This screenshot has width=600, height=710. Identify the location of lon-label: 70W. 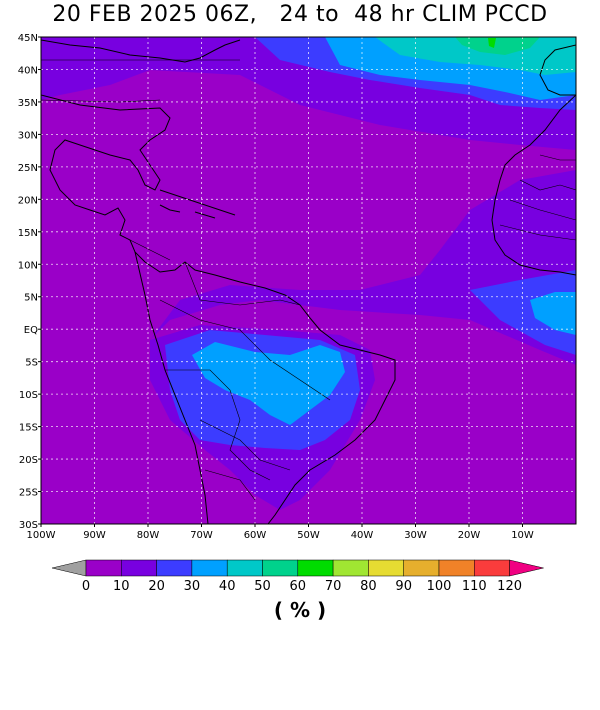
(201, 535).